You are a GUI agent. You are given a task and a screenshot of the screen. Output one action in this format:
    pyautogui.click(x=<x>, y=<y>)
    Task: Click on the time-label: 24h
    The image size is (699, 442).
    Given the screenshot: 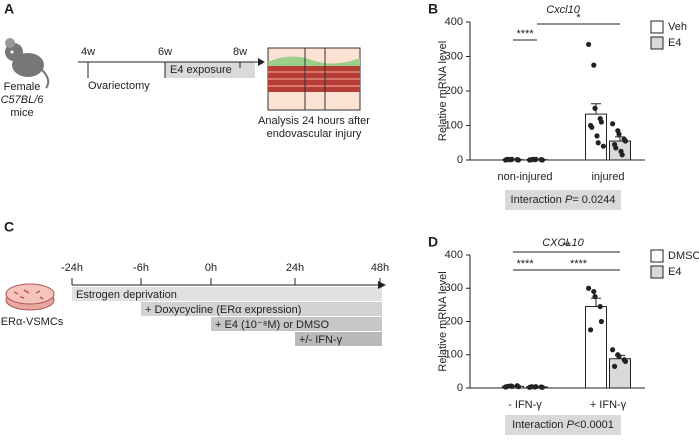 What is the action you would take?
    pyautogui.click(x=295, y=268)
    